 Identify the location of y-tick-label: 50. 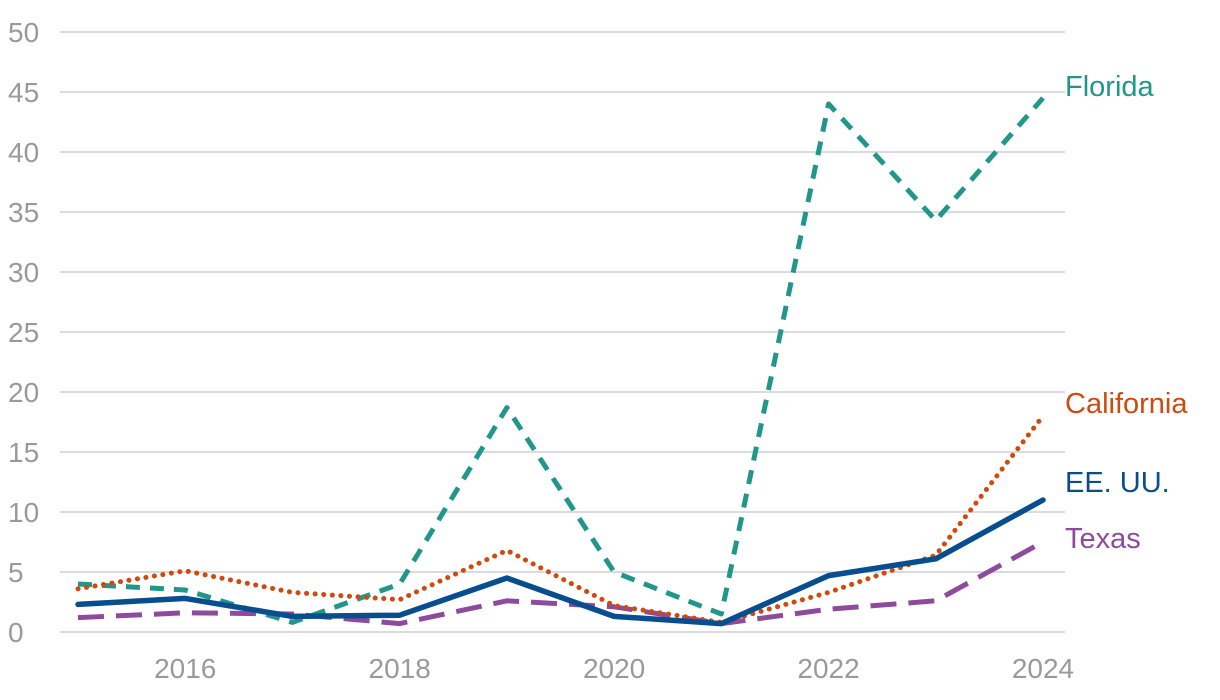
(23, 32).